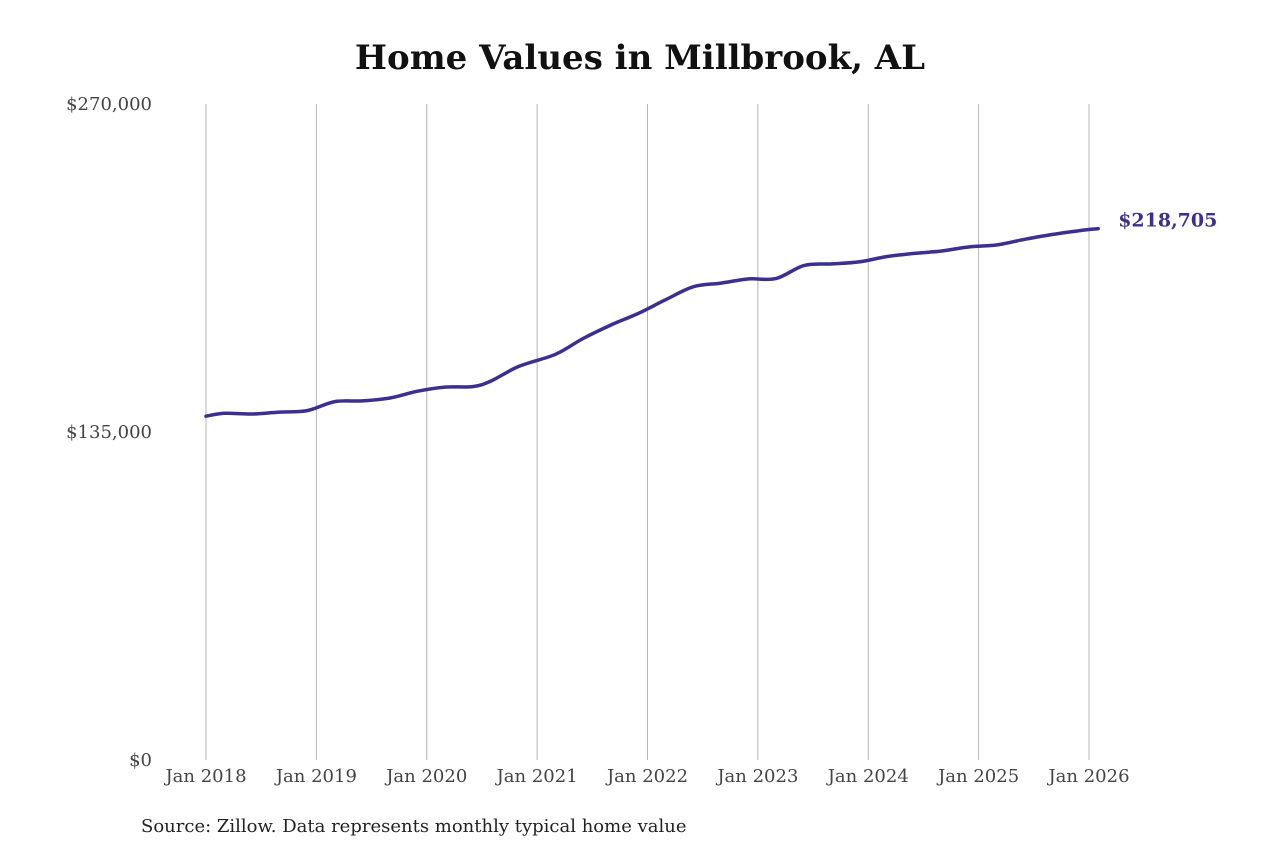  I want to click on x-tick-label: Jan 2026, so click(1087, 776).